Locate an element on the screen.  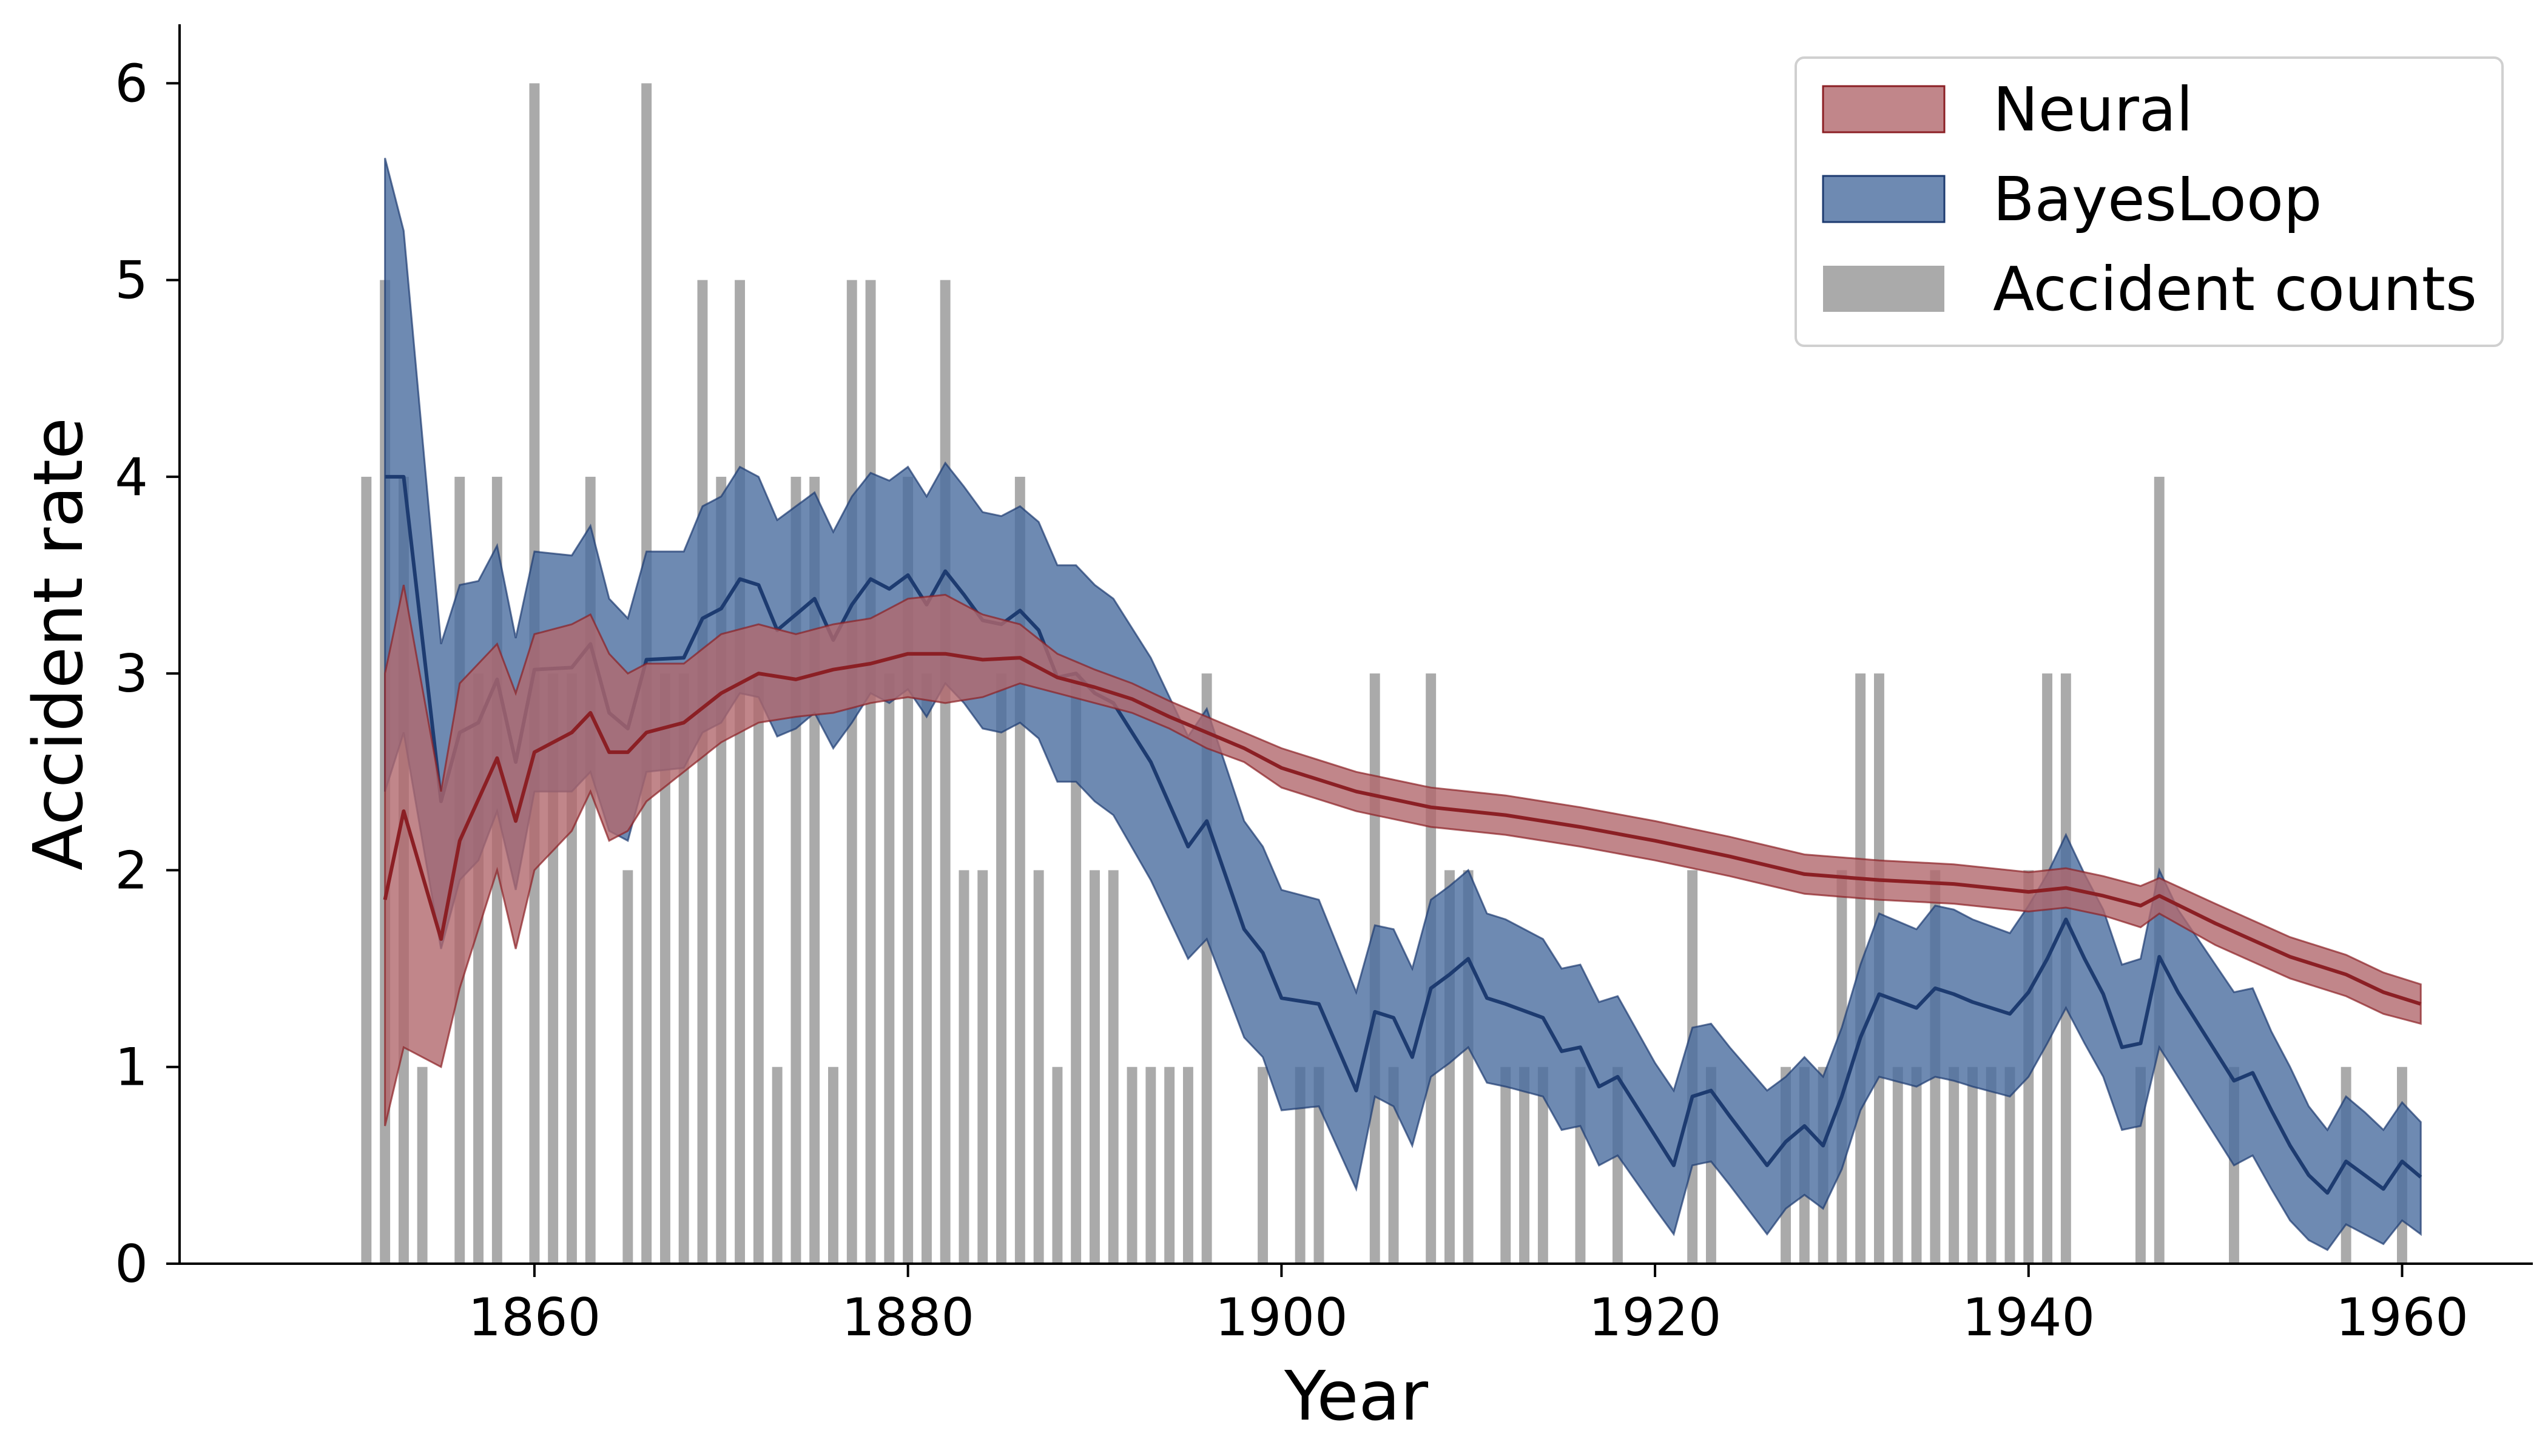
count-bar-1902 is located at coordinates (1318, 1165).